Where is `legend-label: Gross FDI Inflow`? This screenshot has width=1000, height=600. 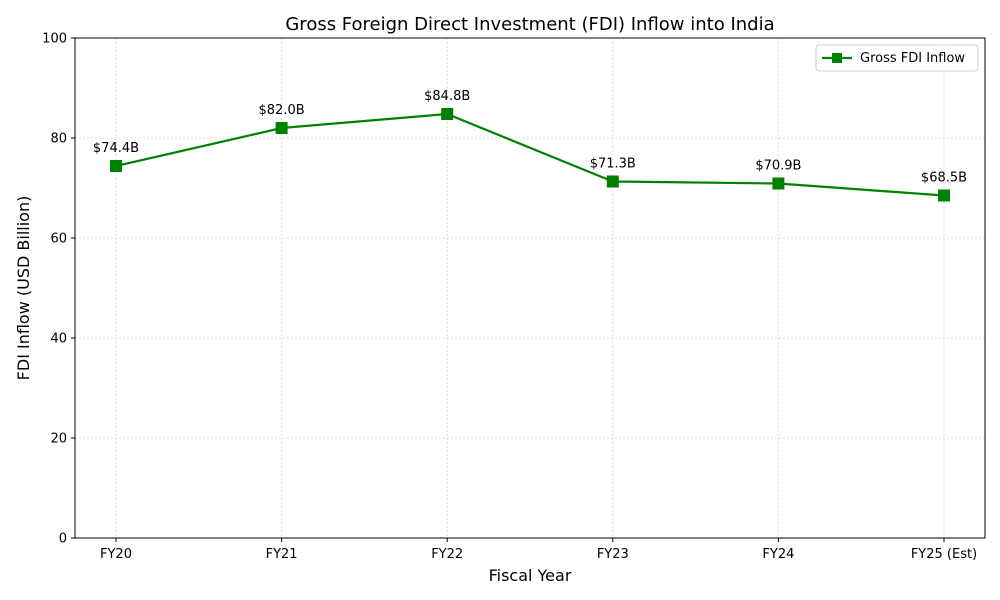
legend-label: Gross FDI Inflow is located at coordinates (912, 58).